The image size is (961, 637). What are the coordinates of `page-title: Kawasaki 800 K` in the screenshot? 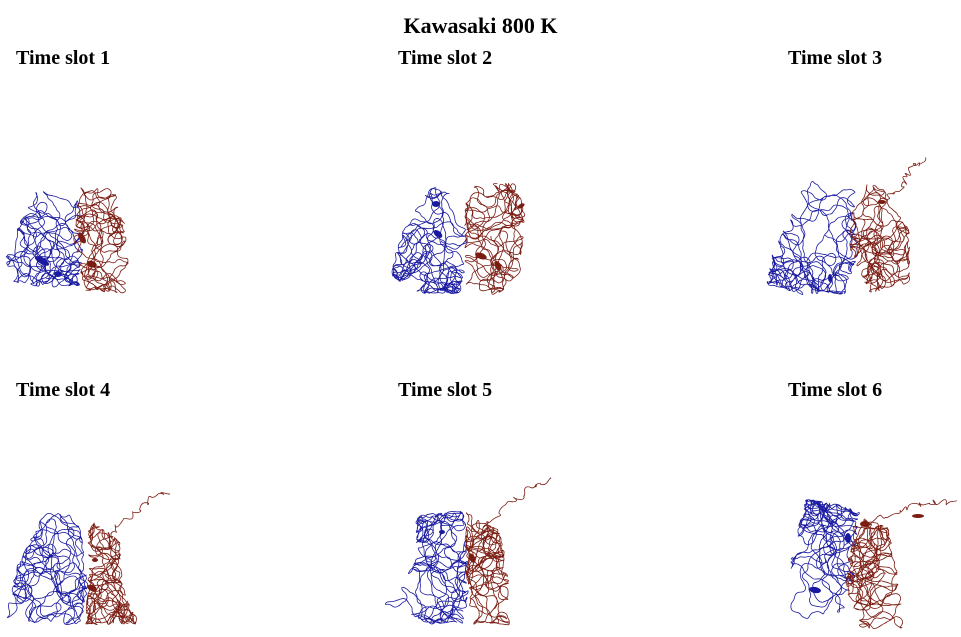 It's located at (480, 25).